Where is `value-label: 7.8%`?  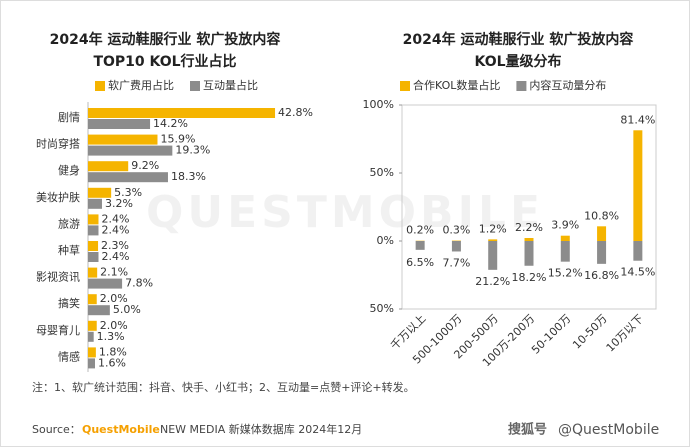
value-label: 7.8% is located at coordinates (139, 283).